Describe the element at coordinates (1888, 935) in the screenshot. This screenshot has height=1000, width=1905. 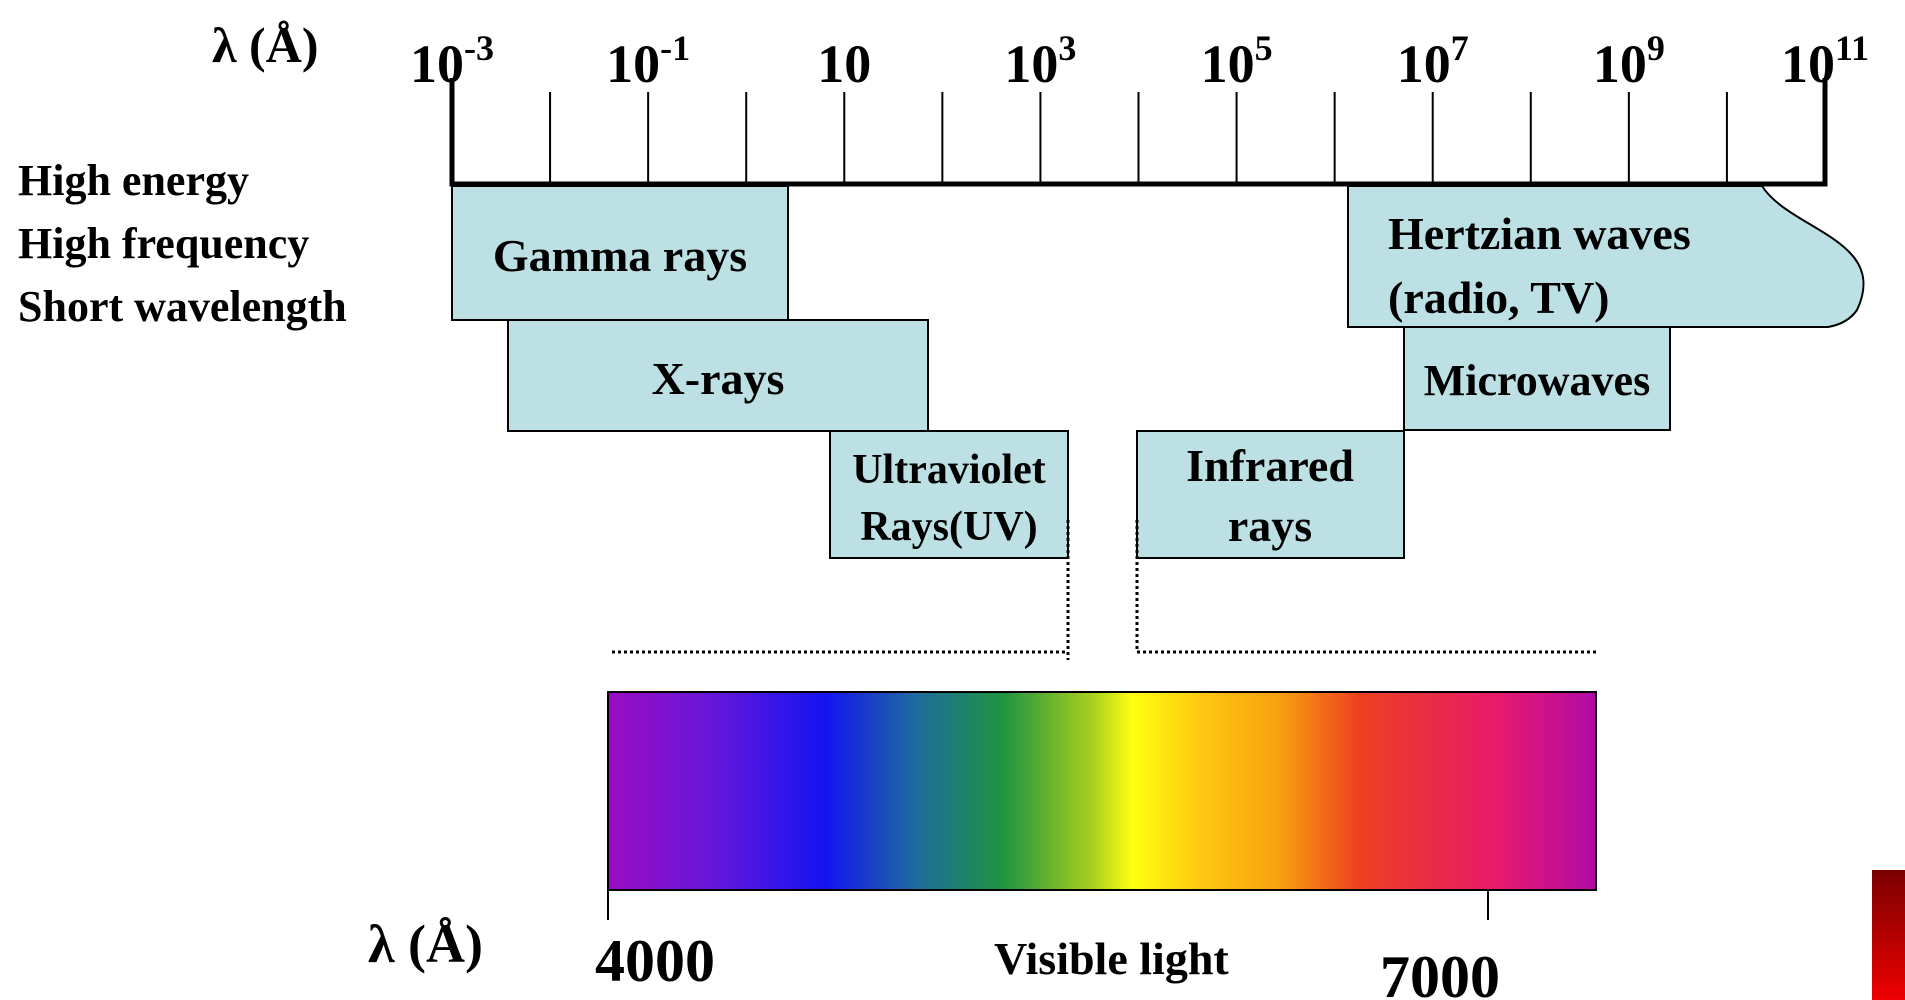
I see `corner-accent-block` at that location.